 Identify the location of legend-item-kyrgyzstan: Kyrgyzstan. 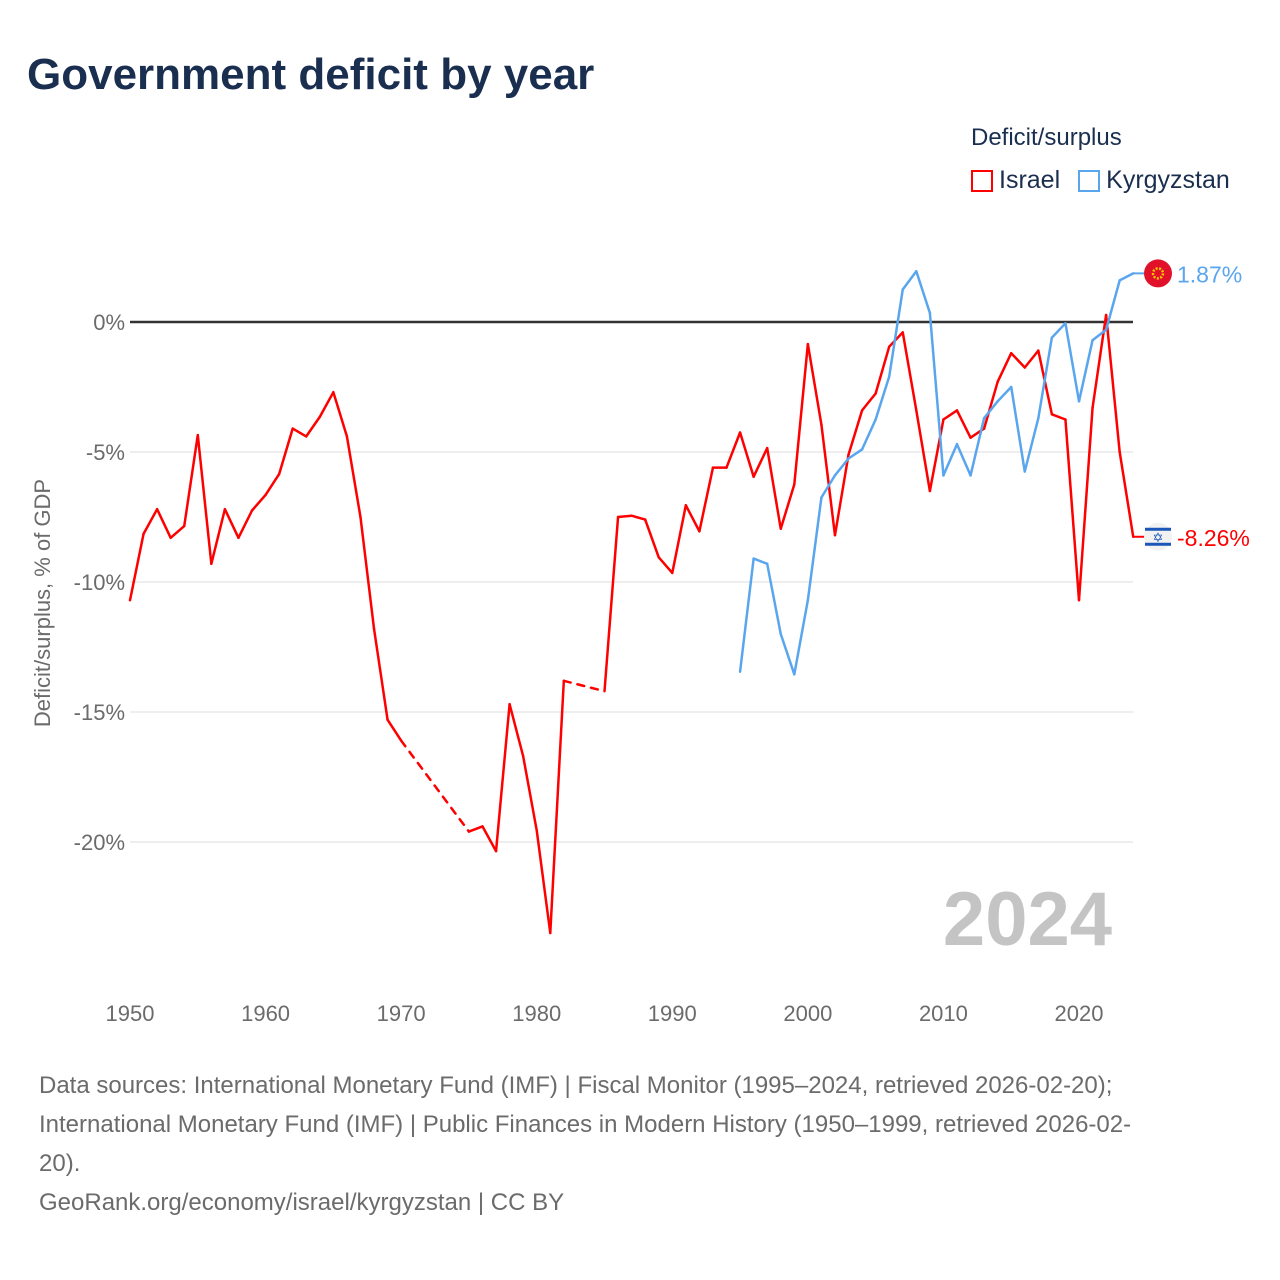
(1154, 180).